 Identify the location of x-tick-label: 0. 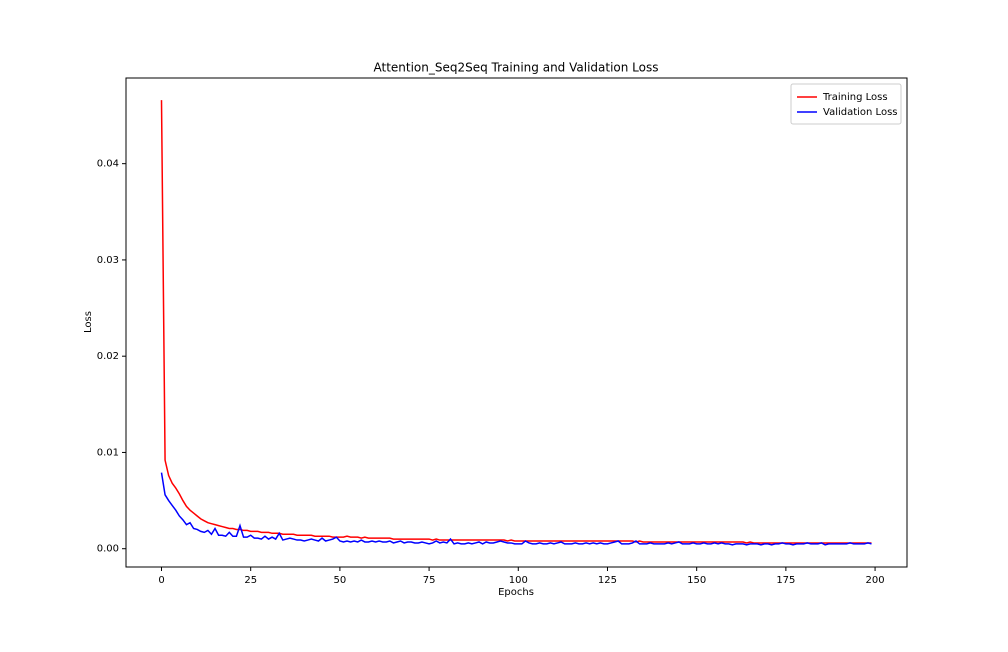
(161, 580).